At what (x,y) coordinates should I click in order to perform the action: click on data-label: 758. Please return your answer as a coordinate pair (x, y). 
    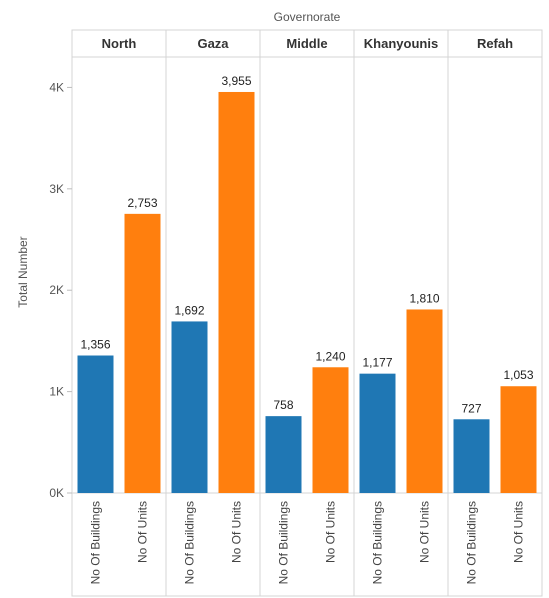
    Looking at the image, I should click on (283, 405).